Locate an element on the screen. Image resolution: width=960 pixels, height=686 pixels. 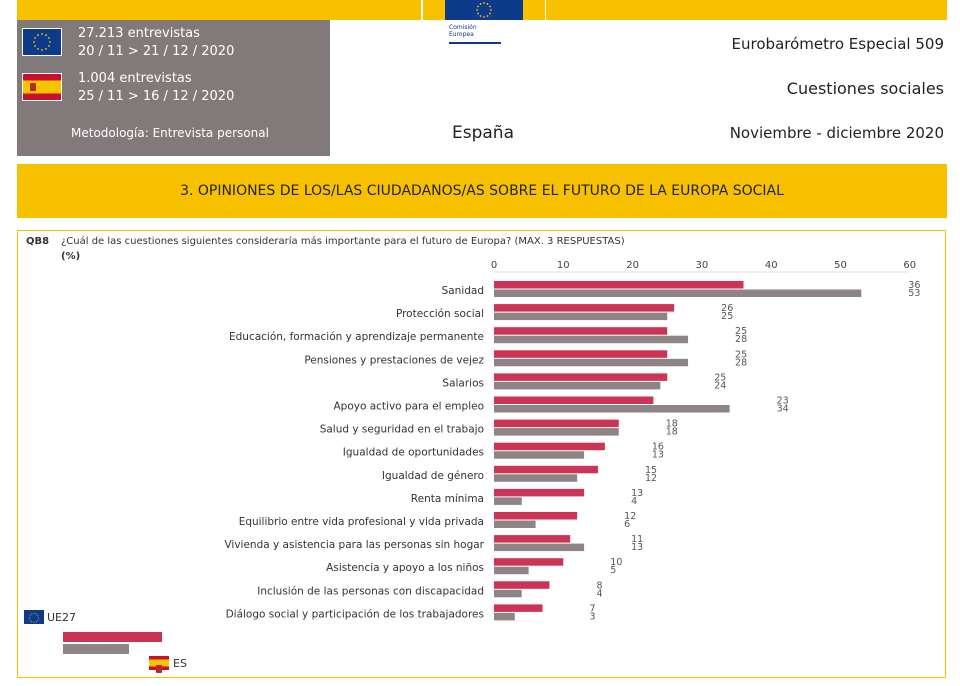
value-label-eu: 15 is located at coordinates (651, 470).